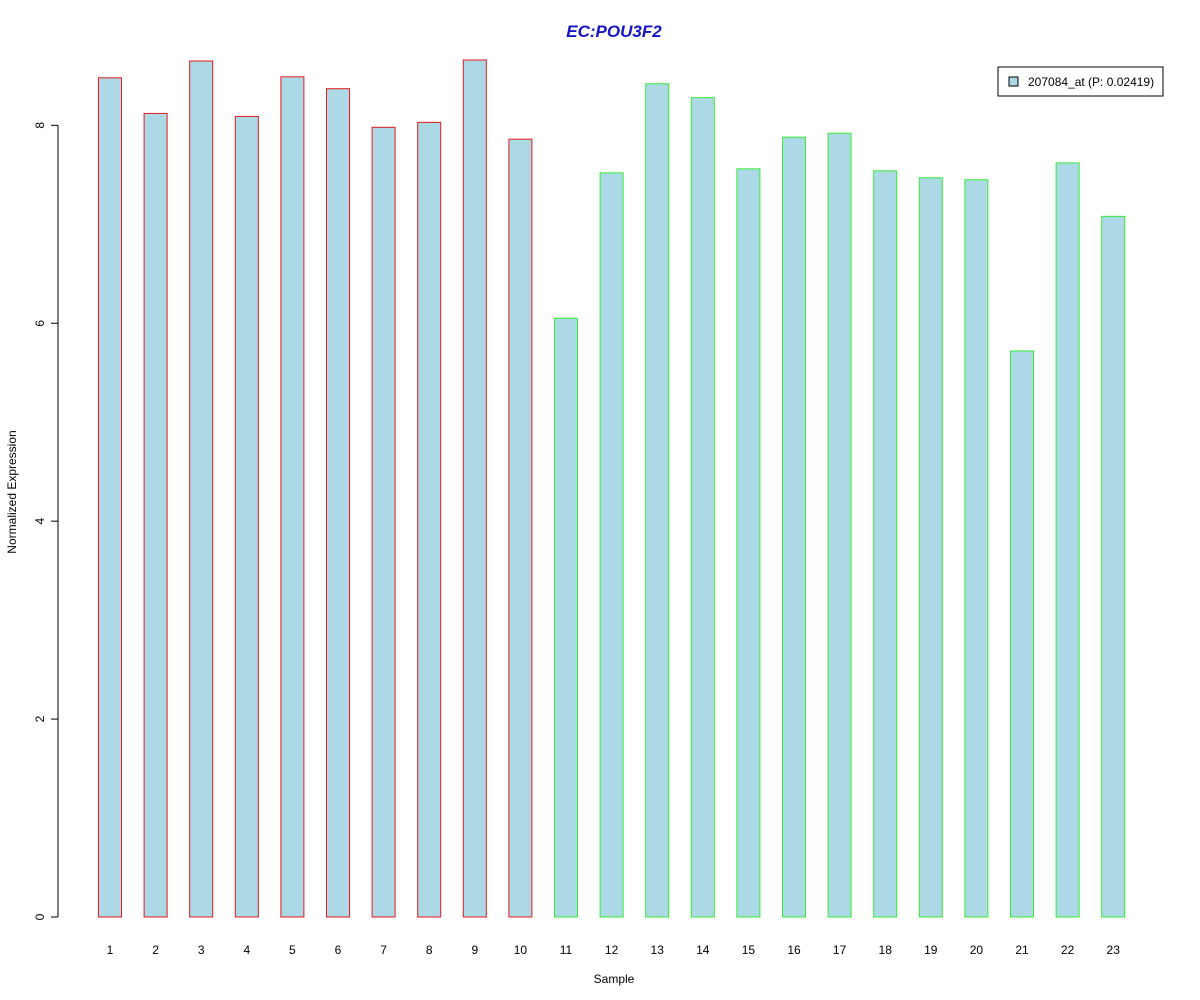 This screenshot has width=1200, height=1000. I want to click on x-tick-label: 16, so click(794, 950).